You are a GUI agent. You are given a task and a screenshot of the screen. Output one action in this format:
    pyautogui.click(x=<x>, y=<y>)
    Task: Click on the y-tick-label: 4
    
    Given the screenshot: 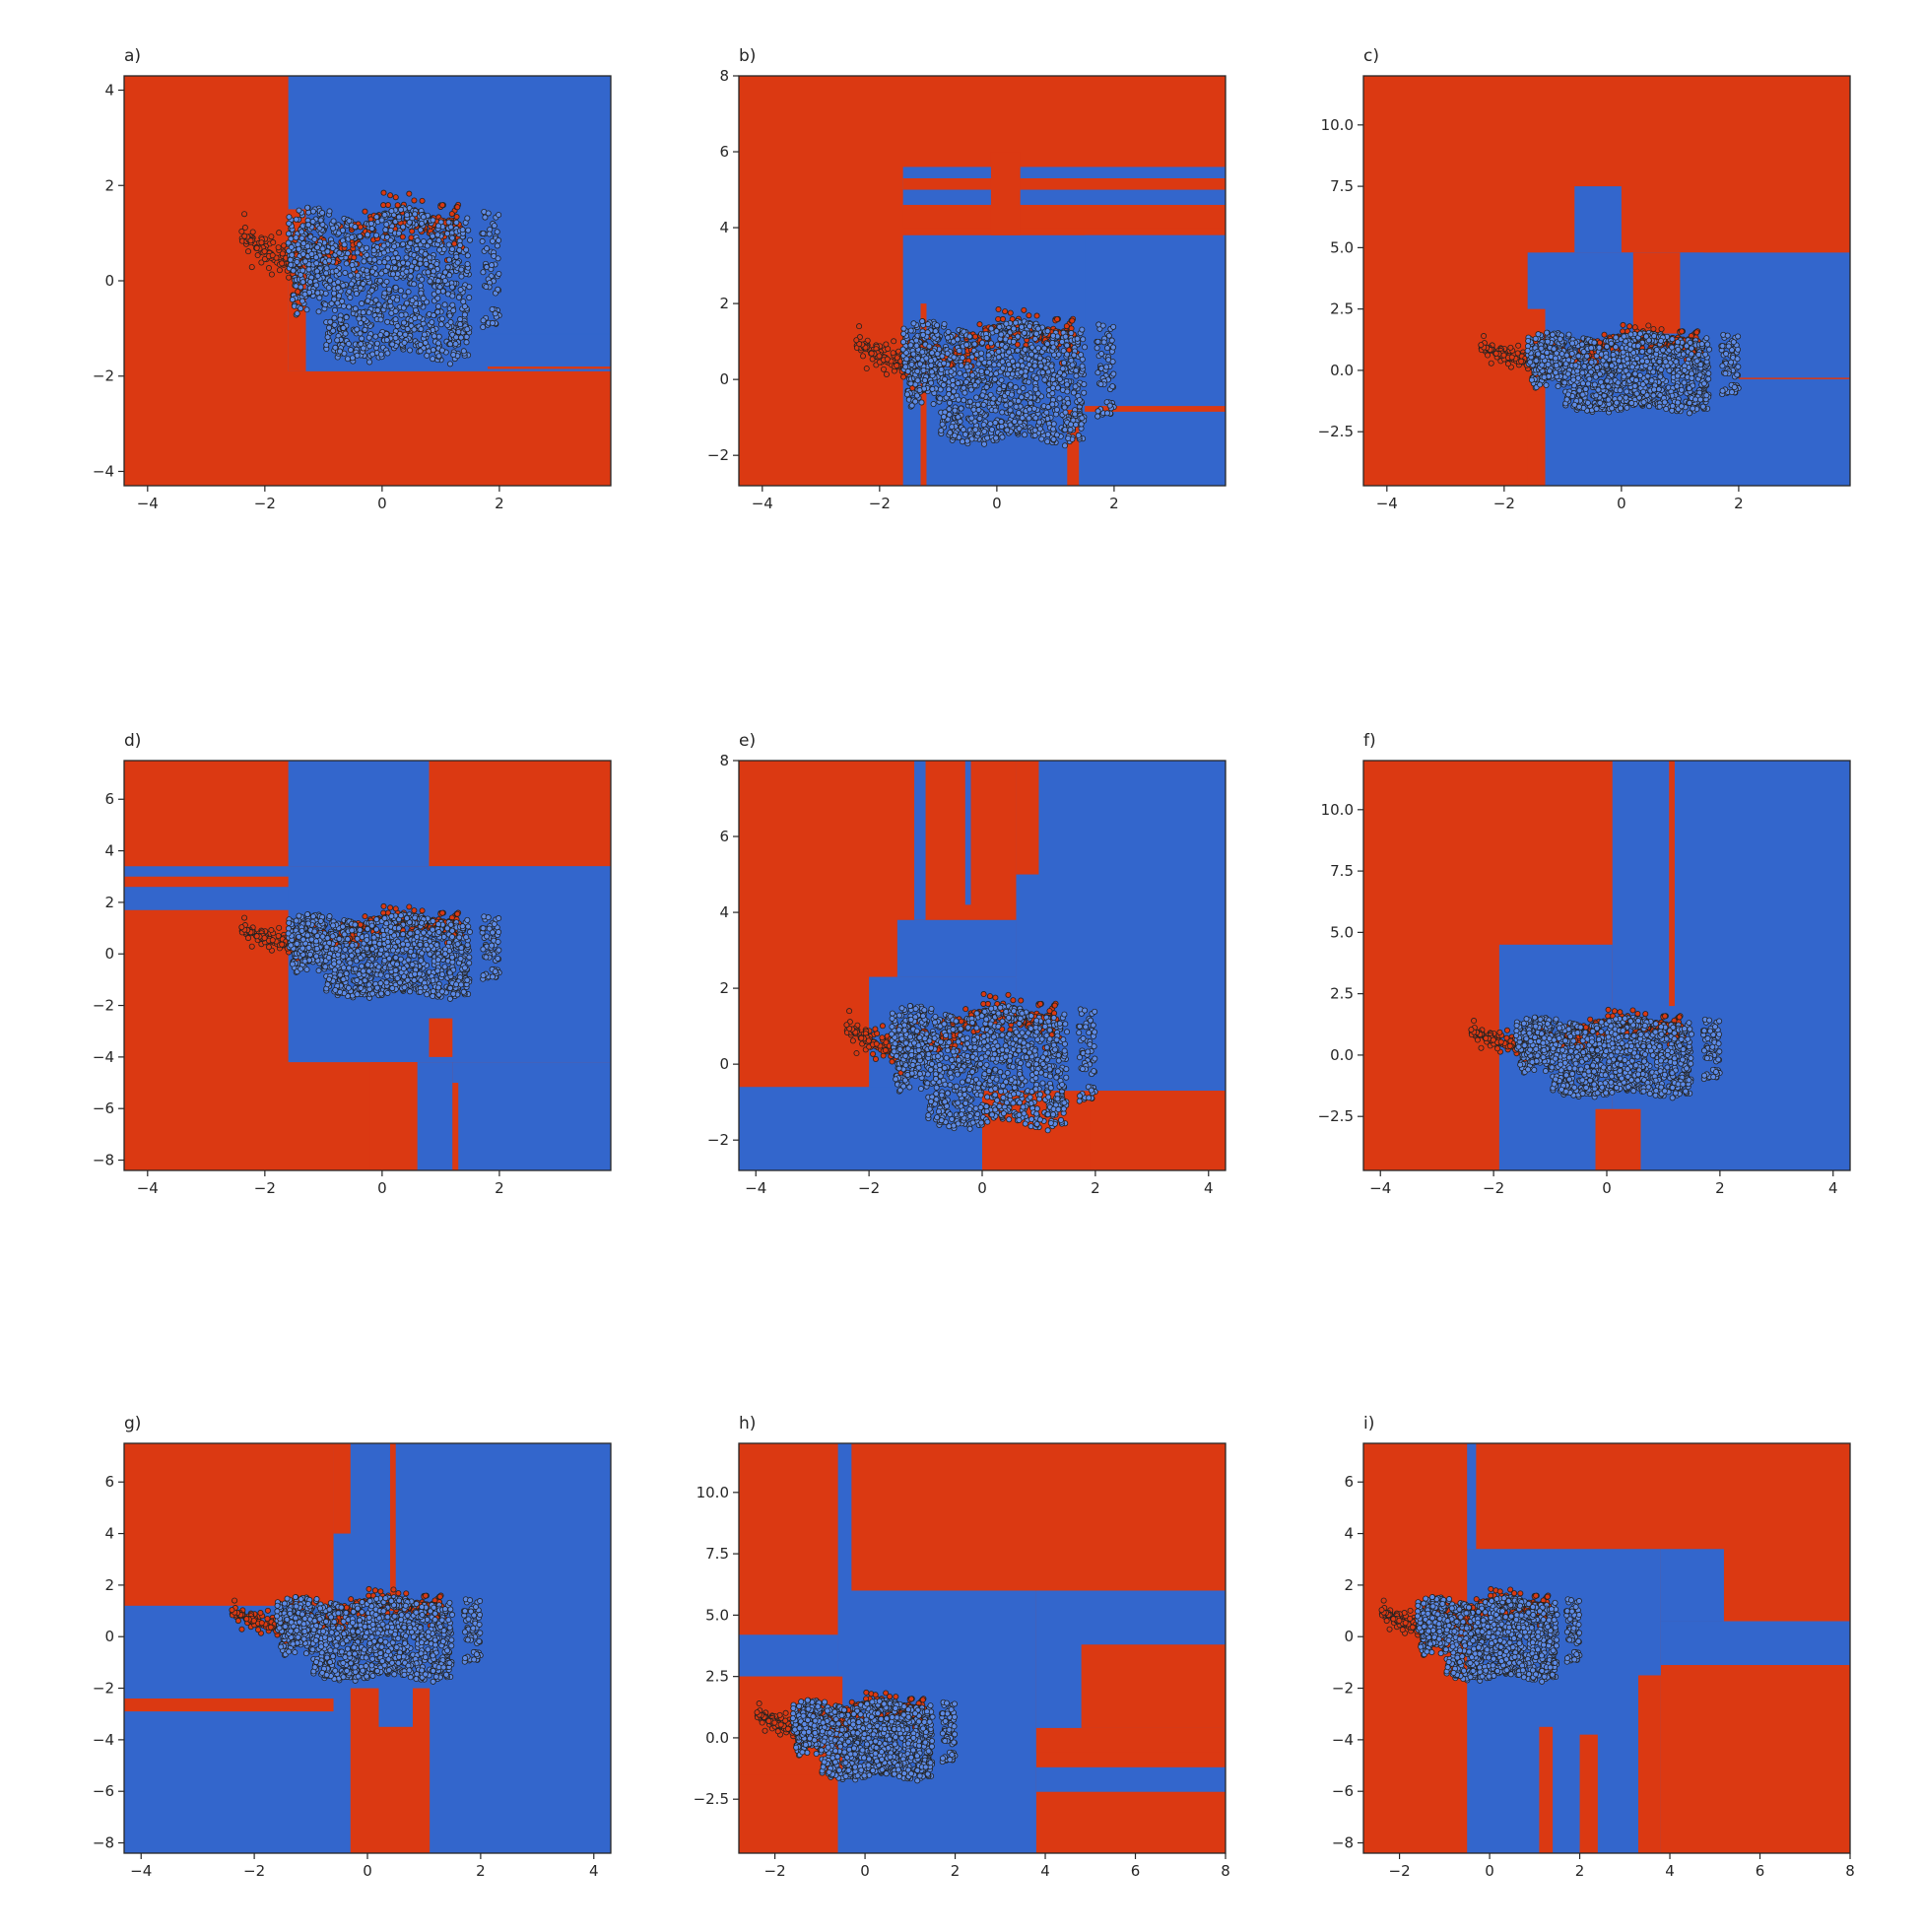 What is the action you would take?
    pyautogui.click(x=109, y=91)
    